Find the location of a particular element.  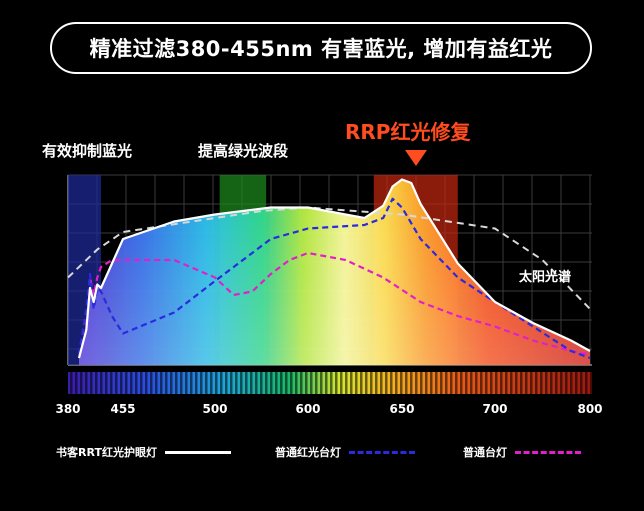

legend-rrt: 书客RRT红光护眼灯 is located at coordinates (143, 452).